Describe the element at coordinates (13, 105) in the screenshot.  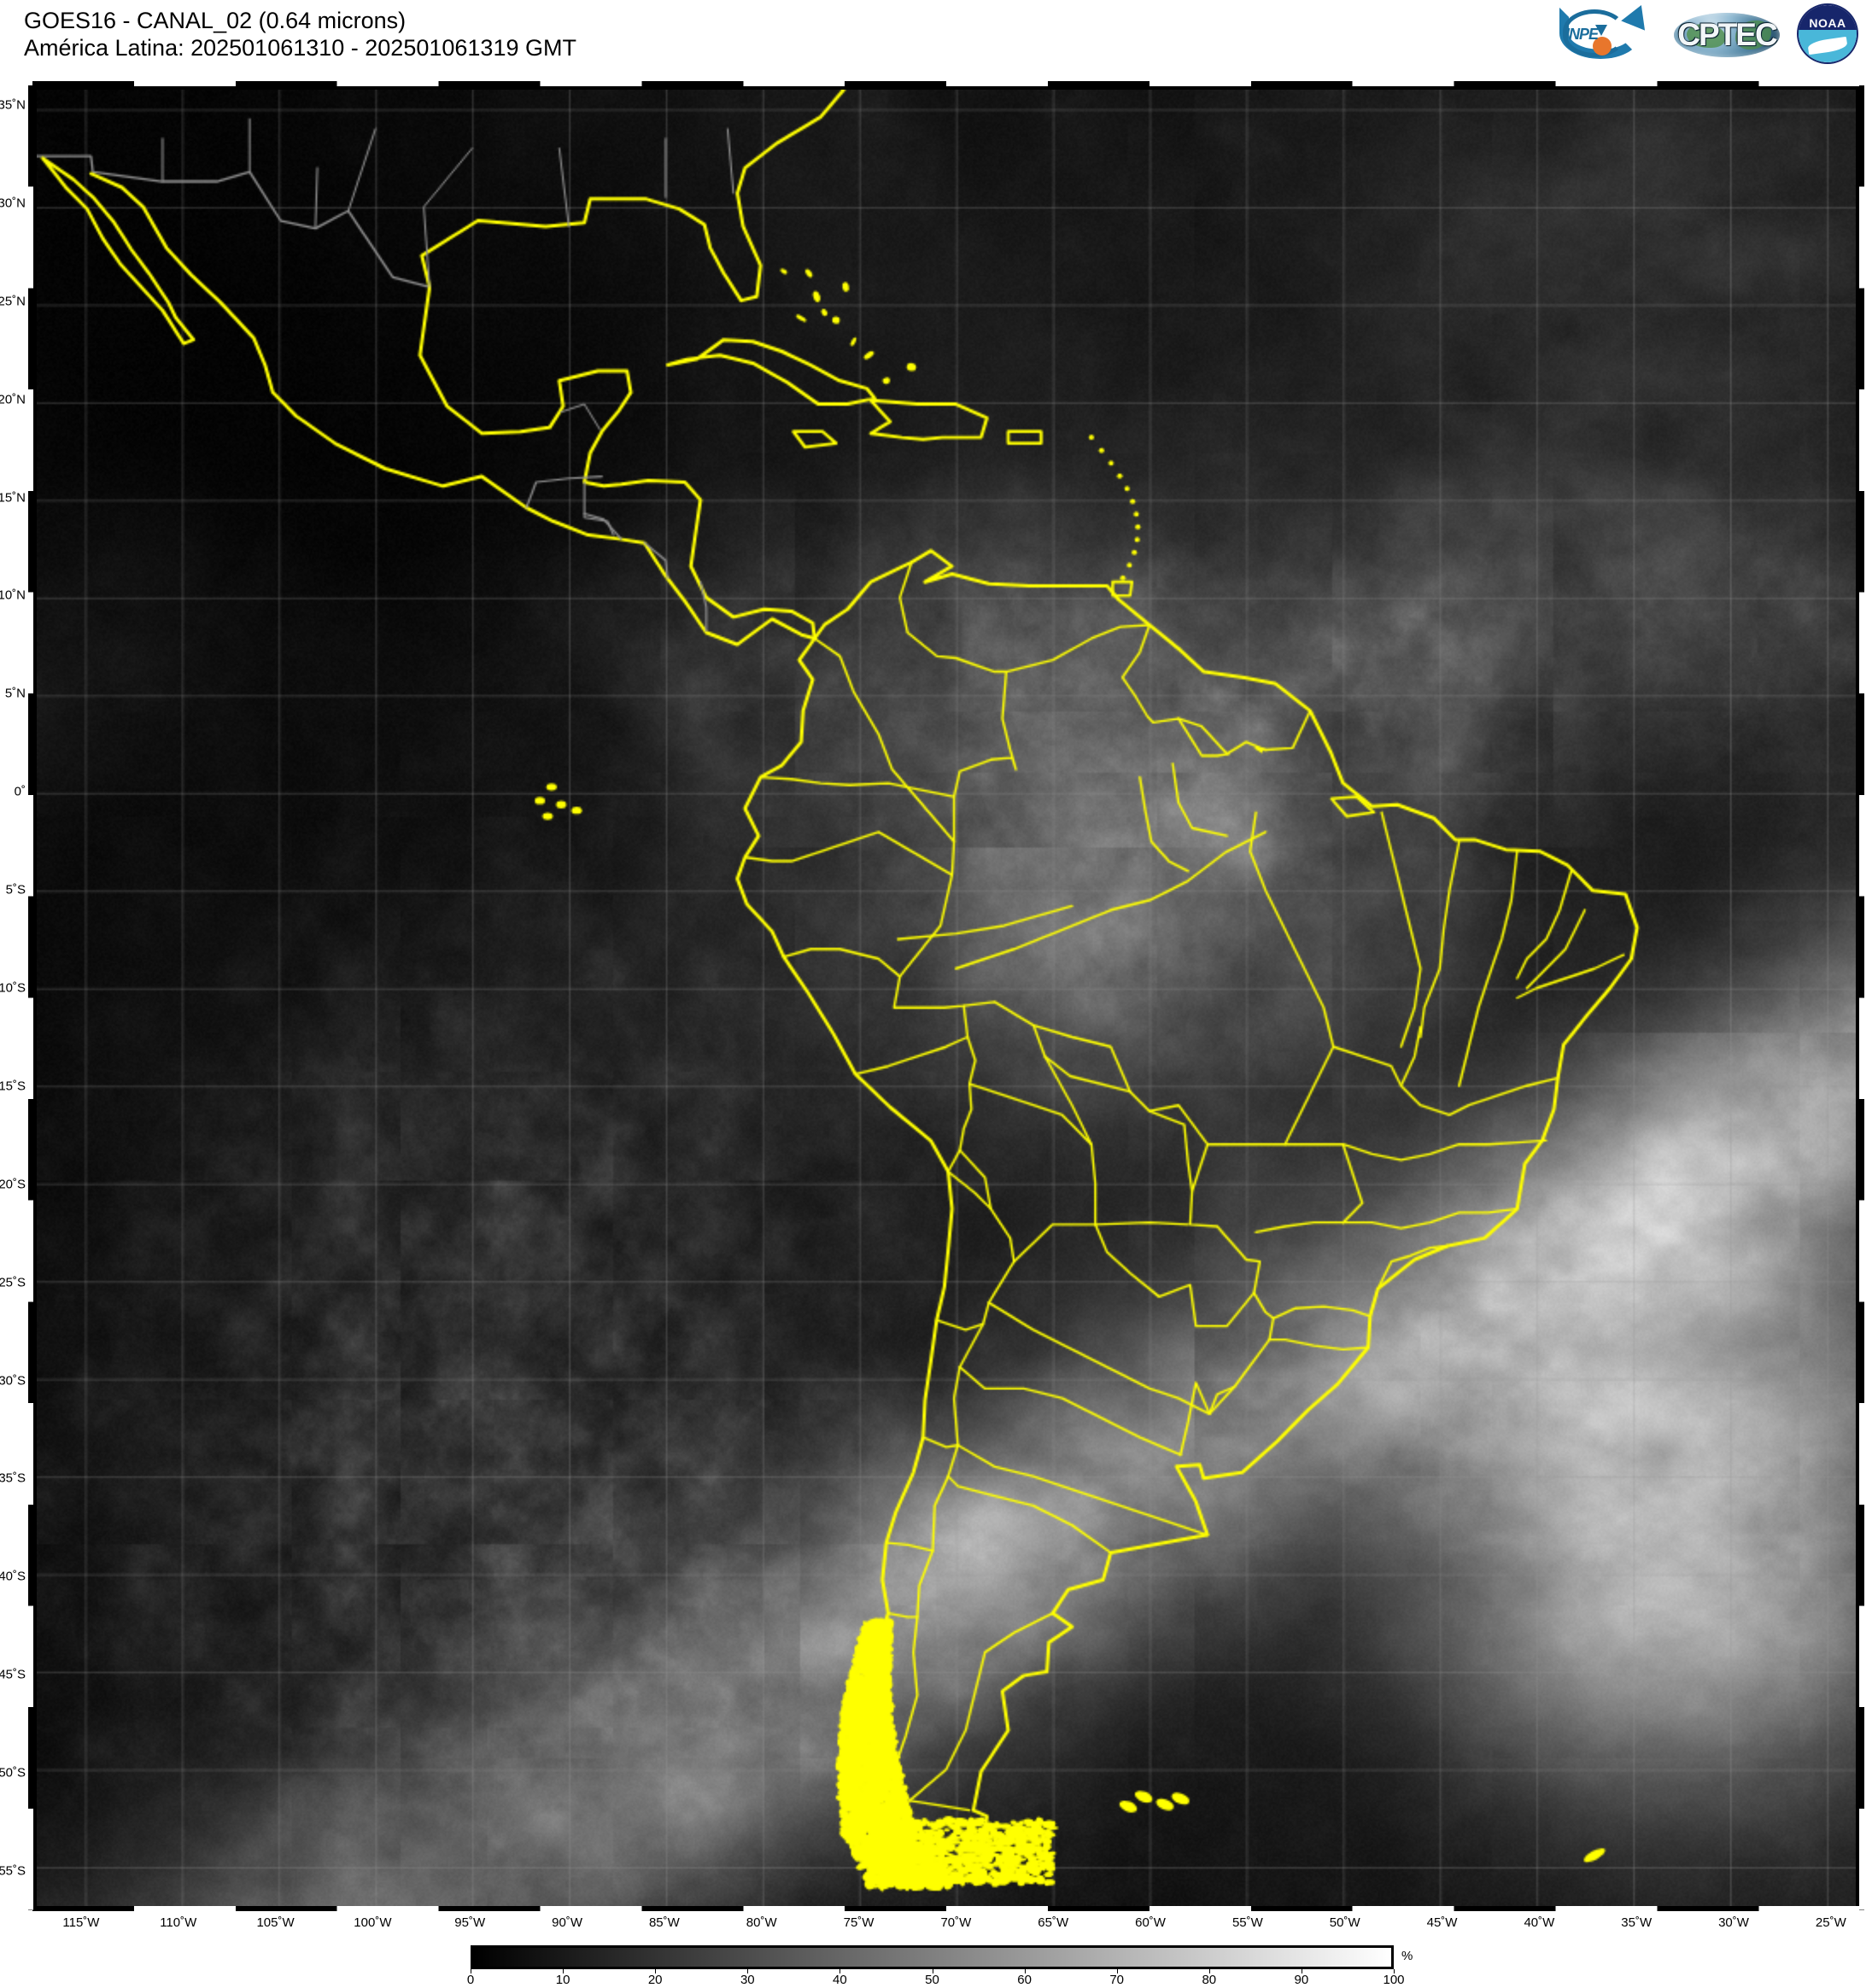
I see `lat-tick-label: 35˚N` at that location.